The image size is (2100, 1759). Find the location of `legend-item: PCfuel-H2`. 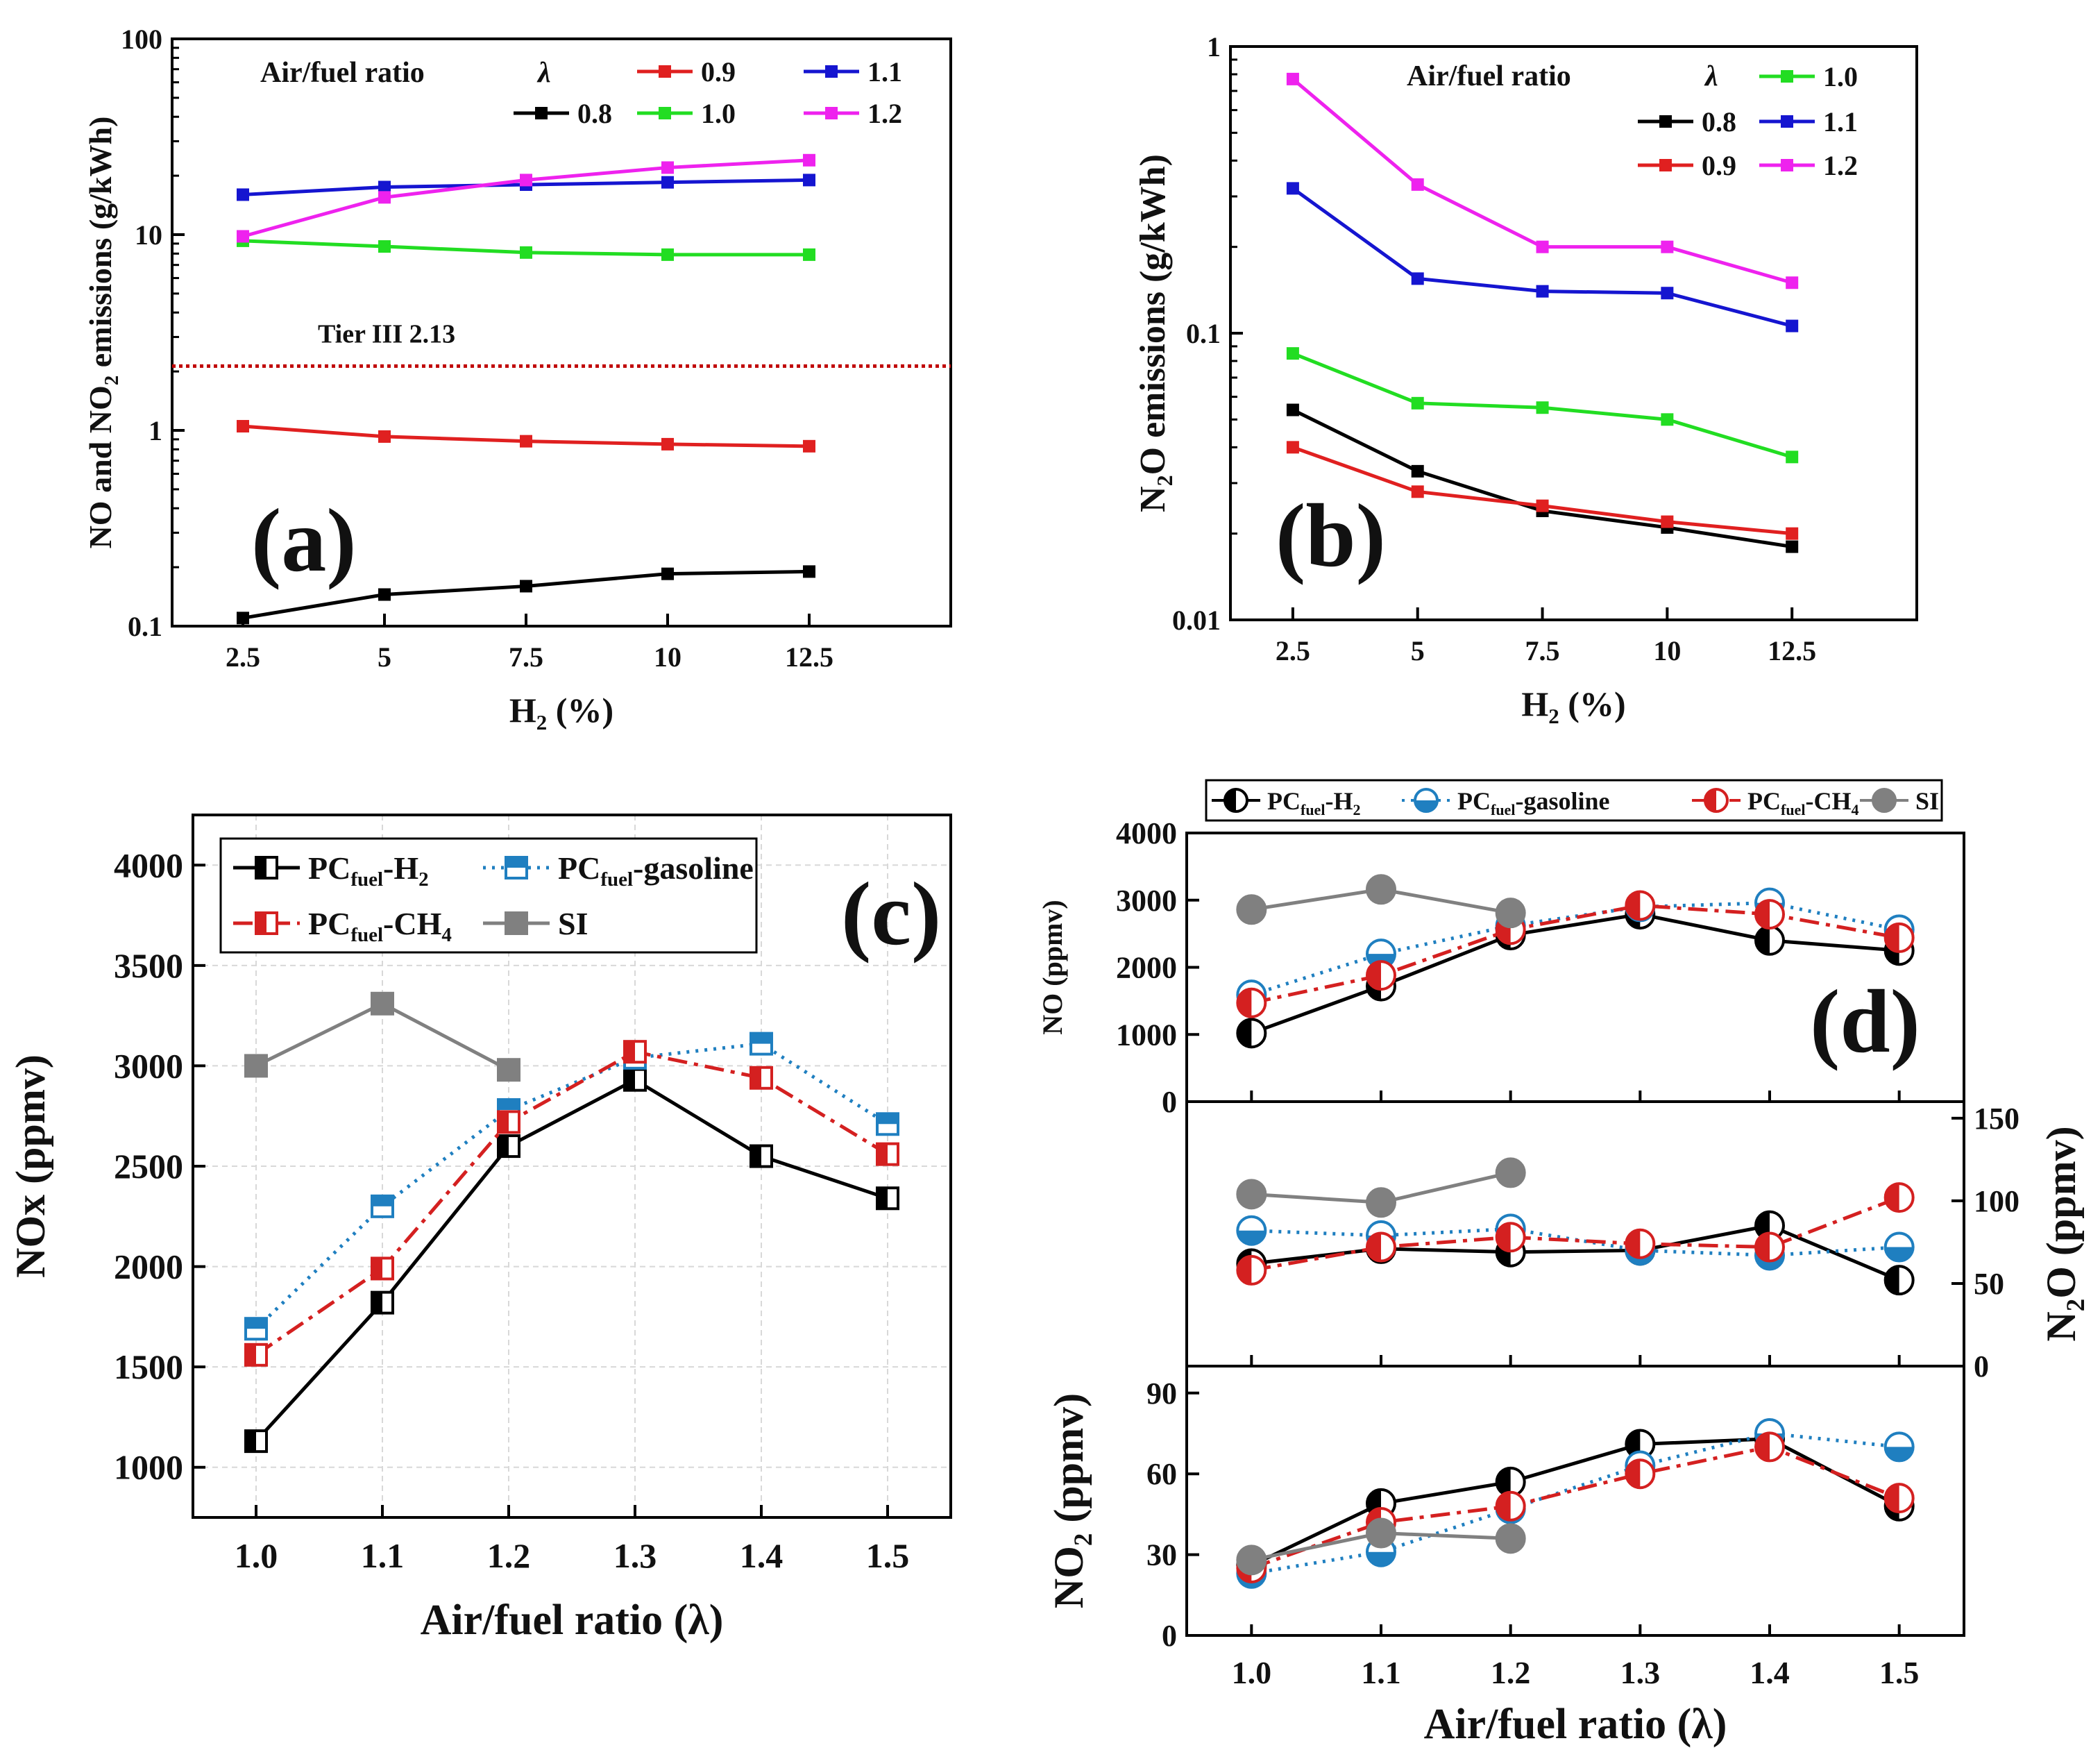

legend-item: PCfuel-H2 is located at coordinates (1286, 802).